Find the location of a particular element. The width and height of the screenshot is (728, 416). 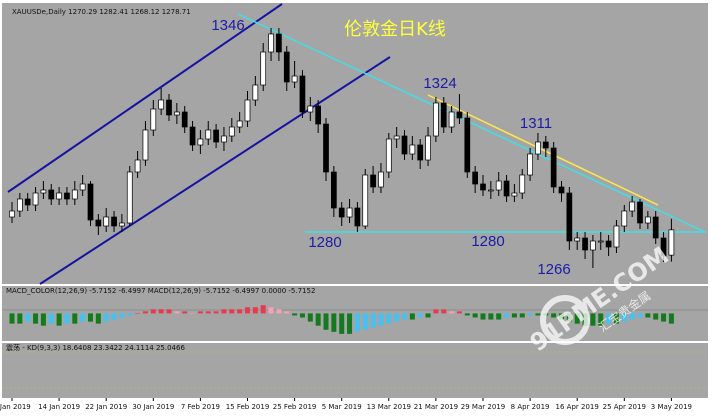

chart-title: 伦敦金日K线 is located at coordinates (395, 29).